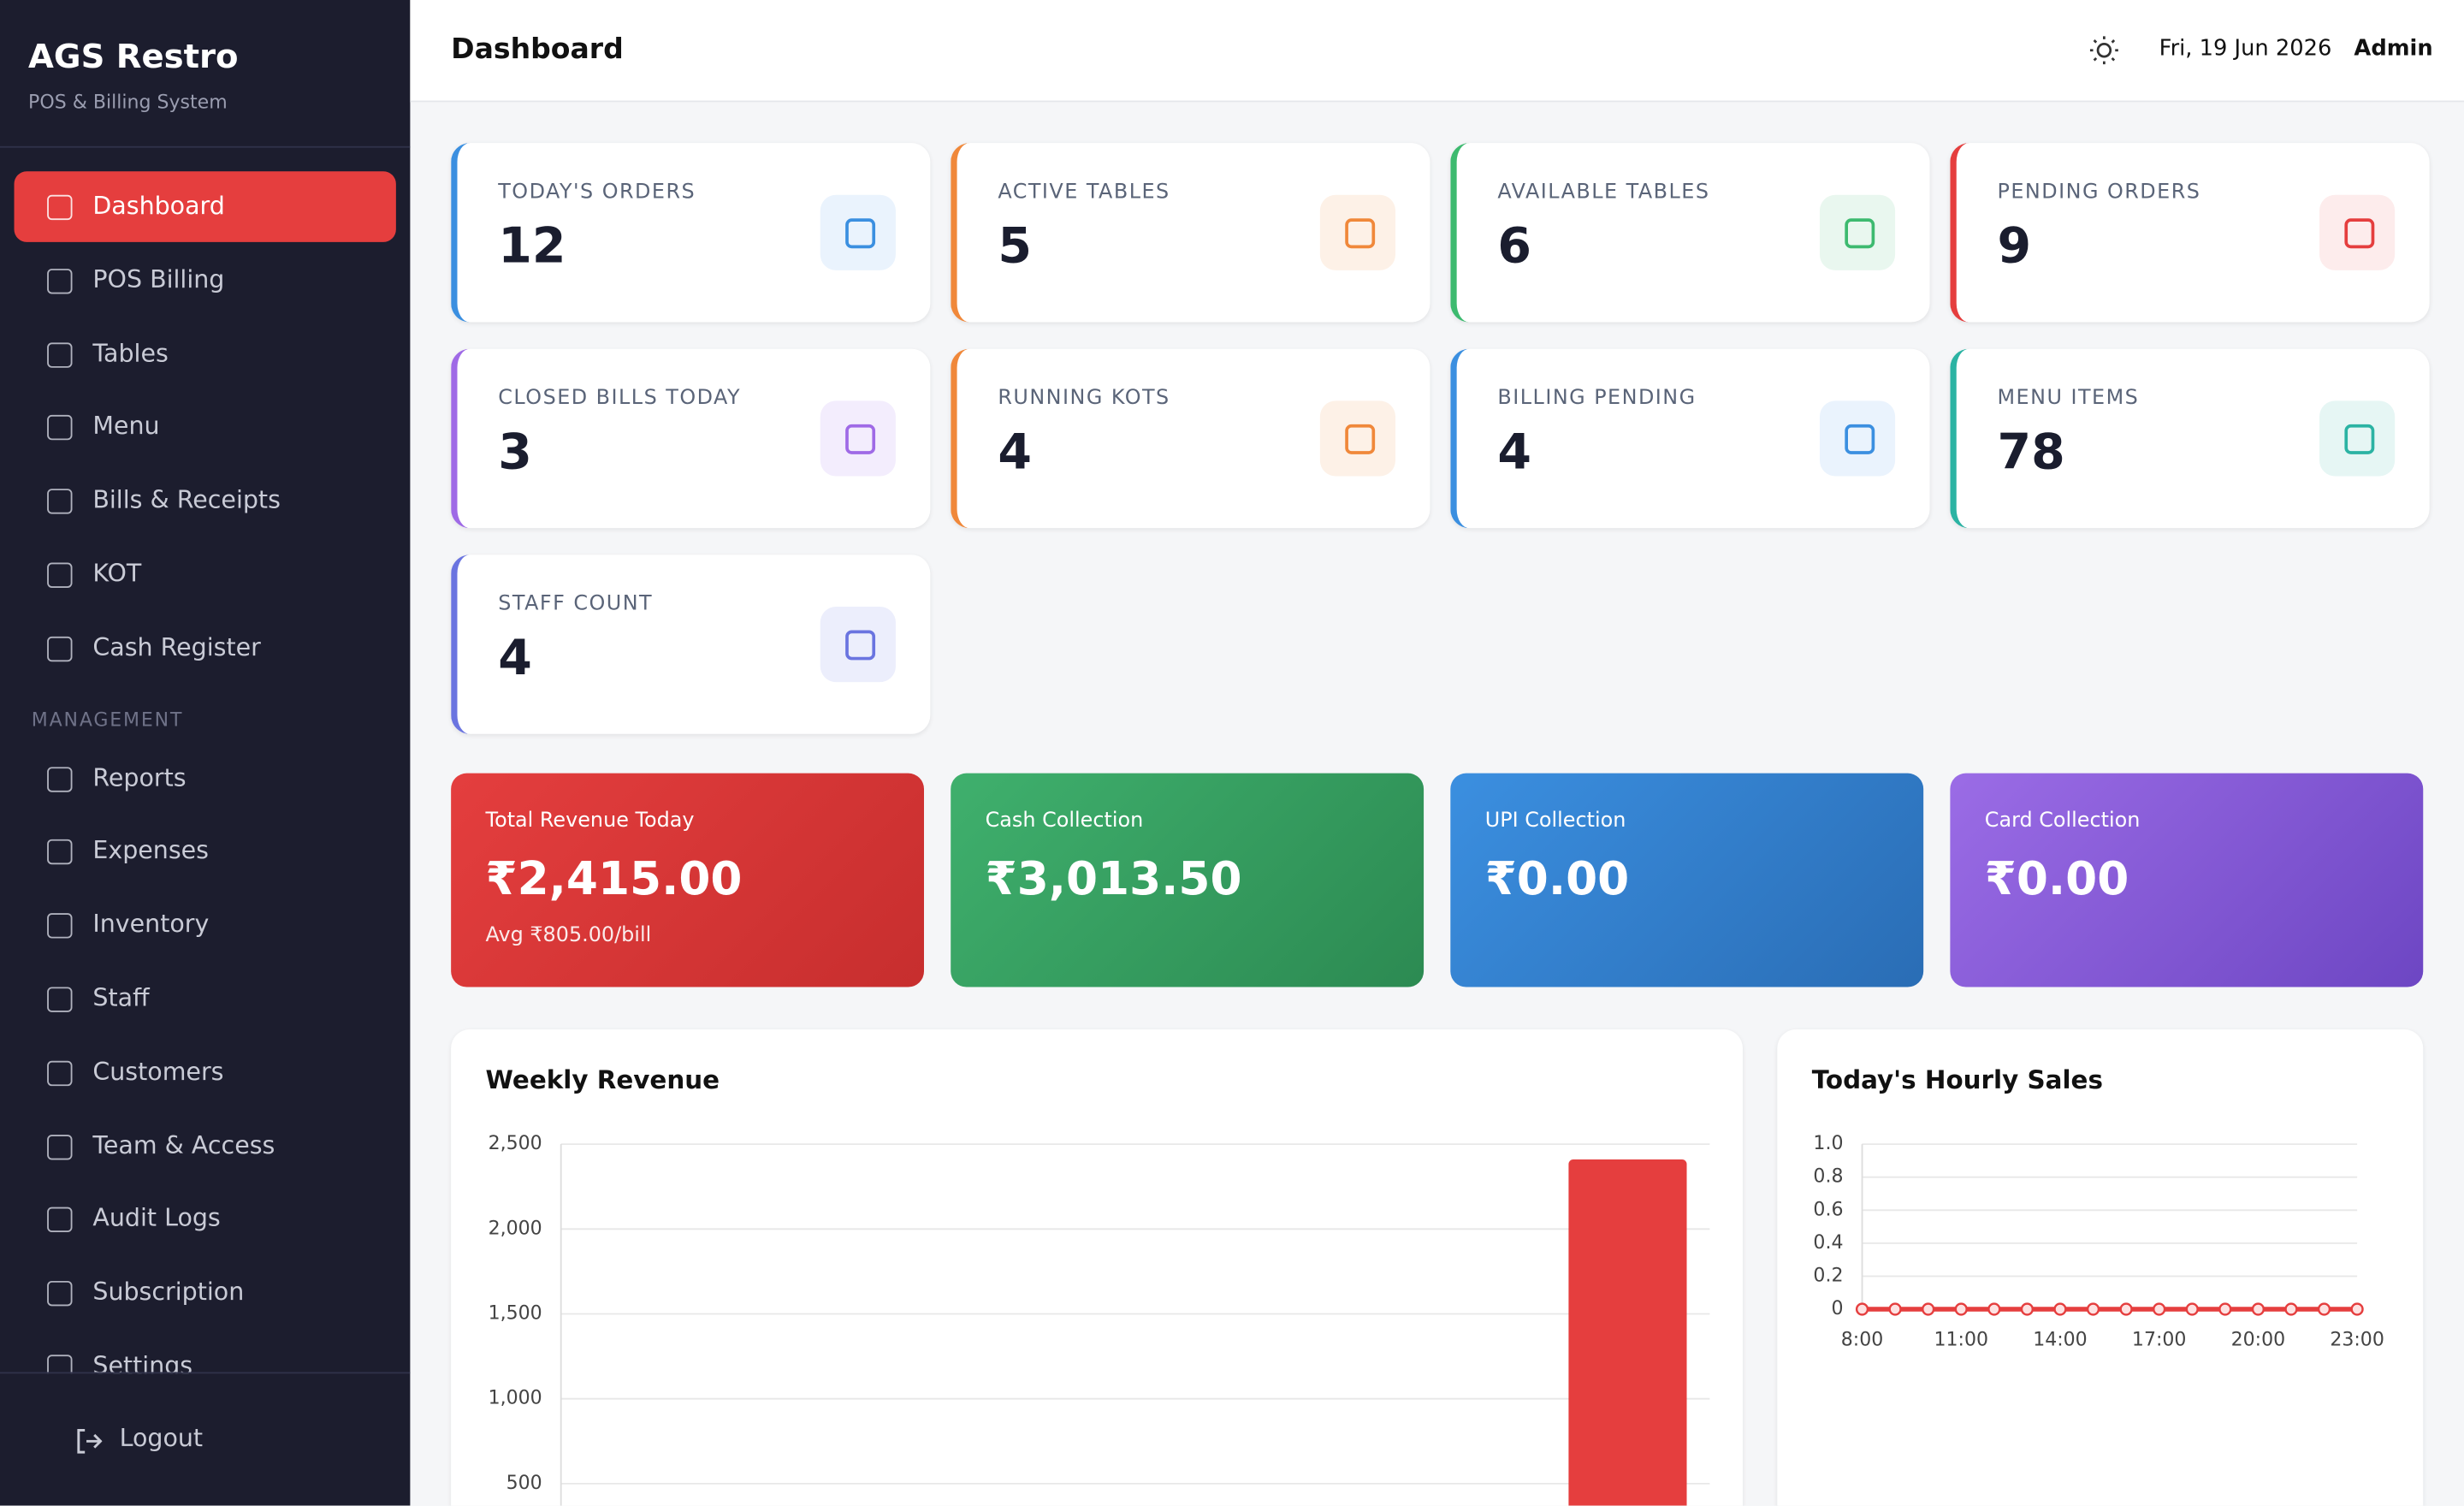  What do you see at coordinates (691, 644) in the screenshot?
I see `stat-card: STAFF COUNT 4` at bounding box center [691, 644].